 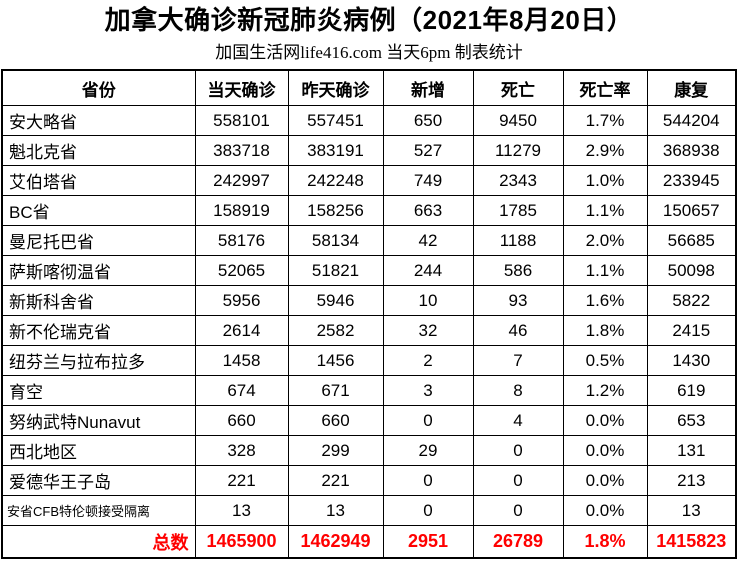 I want to click on new-cases-cell: 527, so click(x=428, y=150).